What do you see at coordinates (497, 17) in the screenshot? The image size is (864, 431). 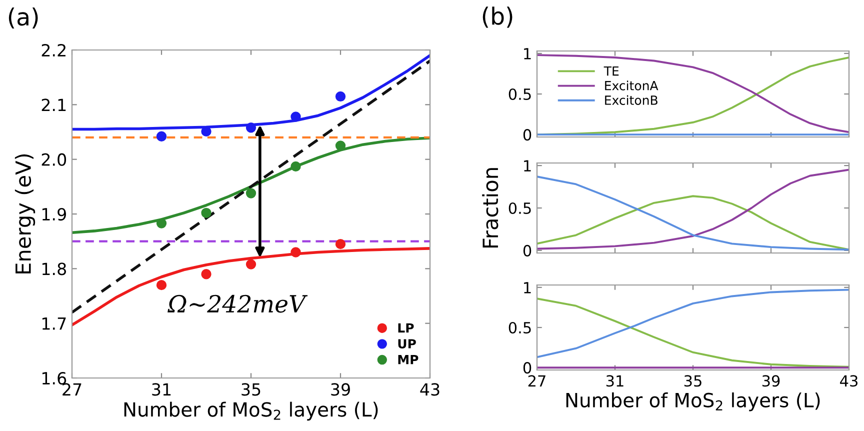 I see `chart-title: (b)` at bounding box center [497, 17].